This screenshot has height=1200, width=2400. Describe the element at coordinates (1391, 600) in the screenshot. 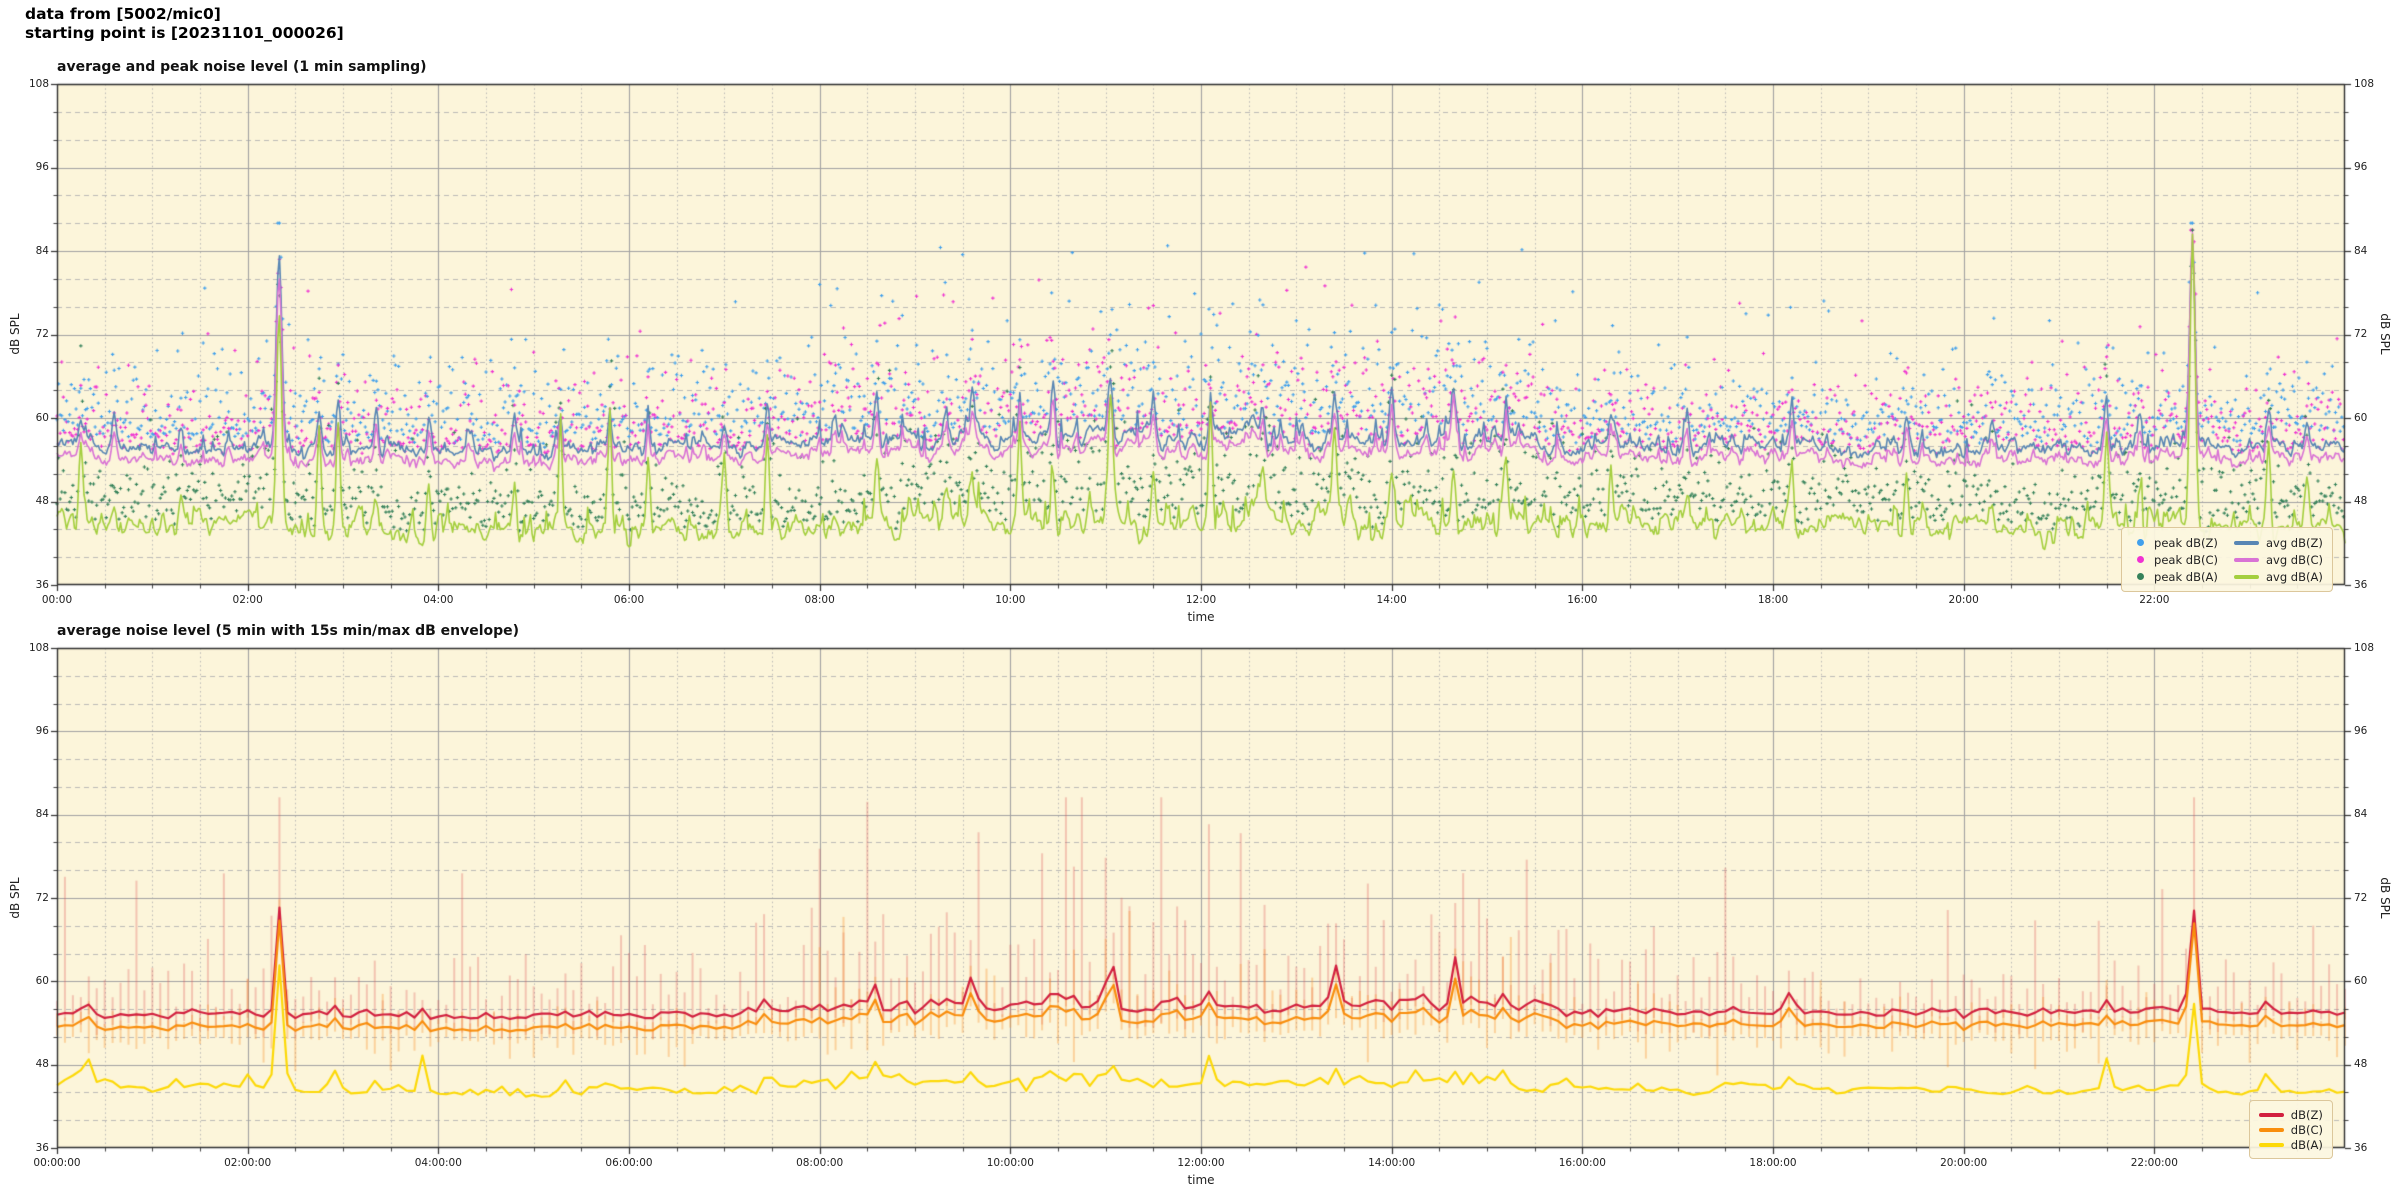

I see `chart1-x-tick-label: 14:00` at that location.